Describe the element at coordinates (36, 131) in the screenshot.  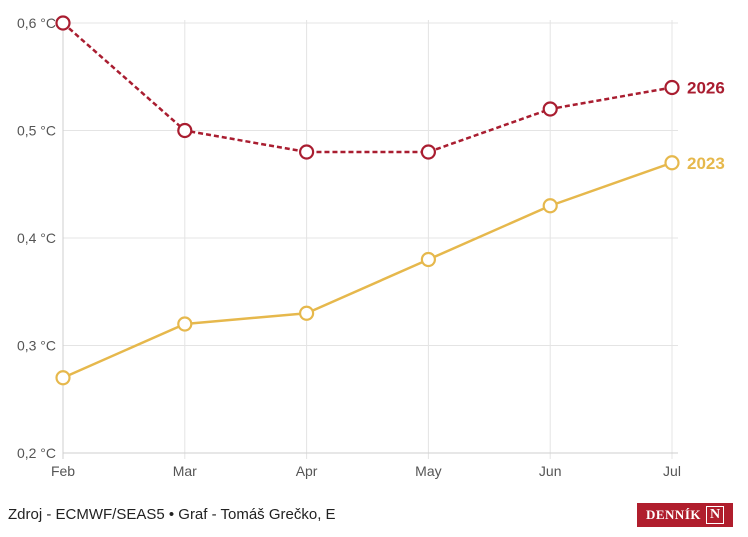
I see `y-tick-label: 0,5 °C` at that location.